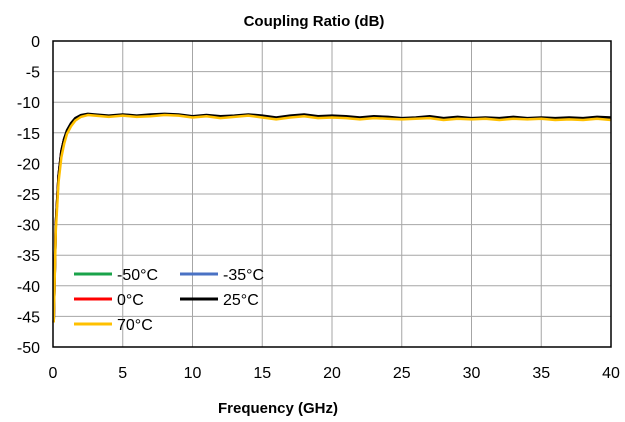 The height and width of the screenshot is (422, 625). I want to click on y-tick-label: -30, so click(28, 226).